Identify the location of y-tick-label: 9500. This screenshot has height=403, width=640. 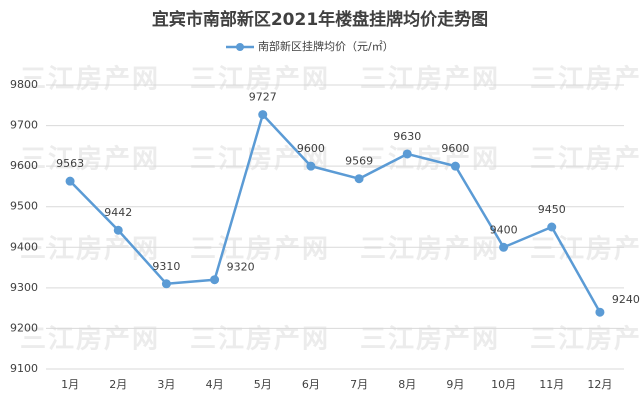
(24, 206).